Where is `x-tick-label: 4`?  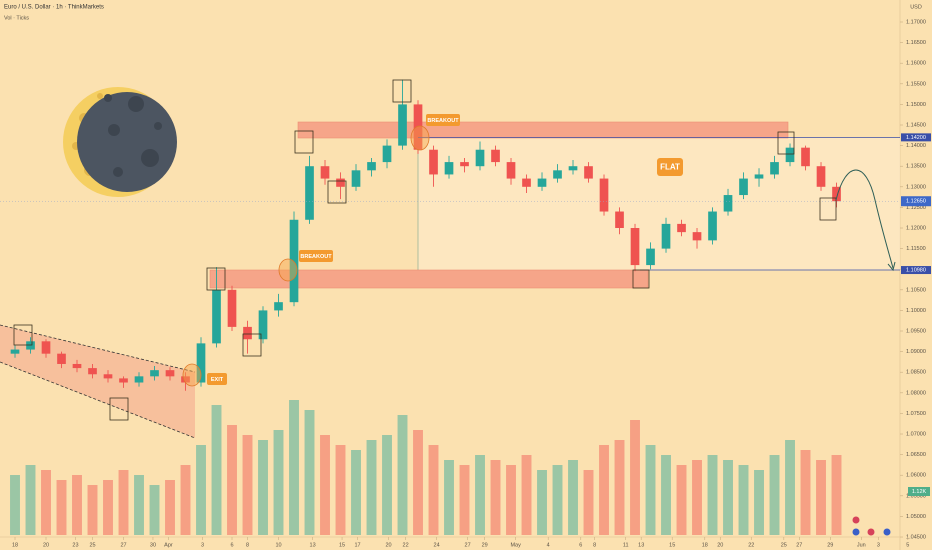
x-tick-label: 4 is located at coordinates (548, 545).